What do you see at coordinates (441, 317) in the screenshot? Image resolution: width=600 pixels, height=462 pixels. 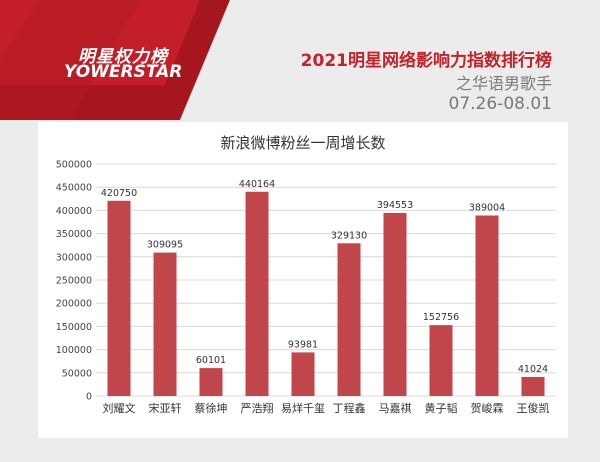 I see `data-label: 152756` at bounding box center [441, 317].